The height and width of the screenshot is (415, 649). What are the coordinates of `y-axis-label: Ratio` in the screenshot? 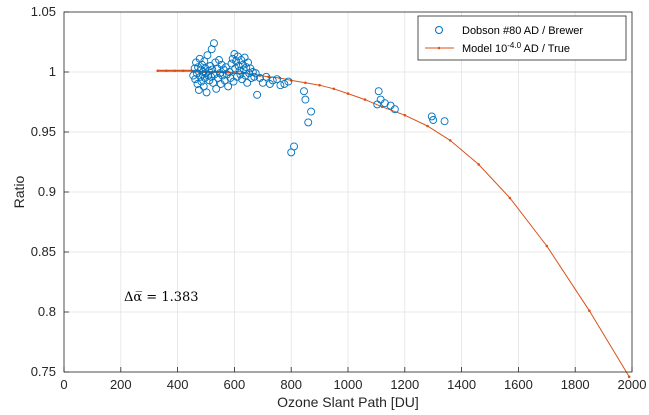 It's located at (19, 191).